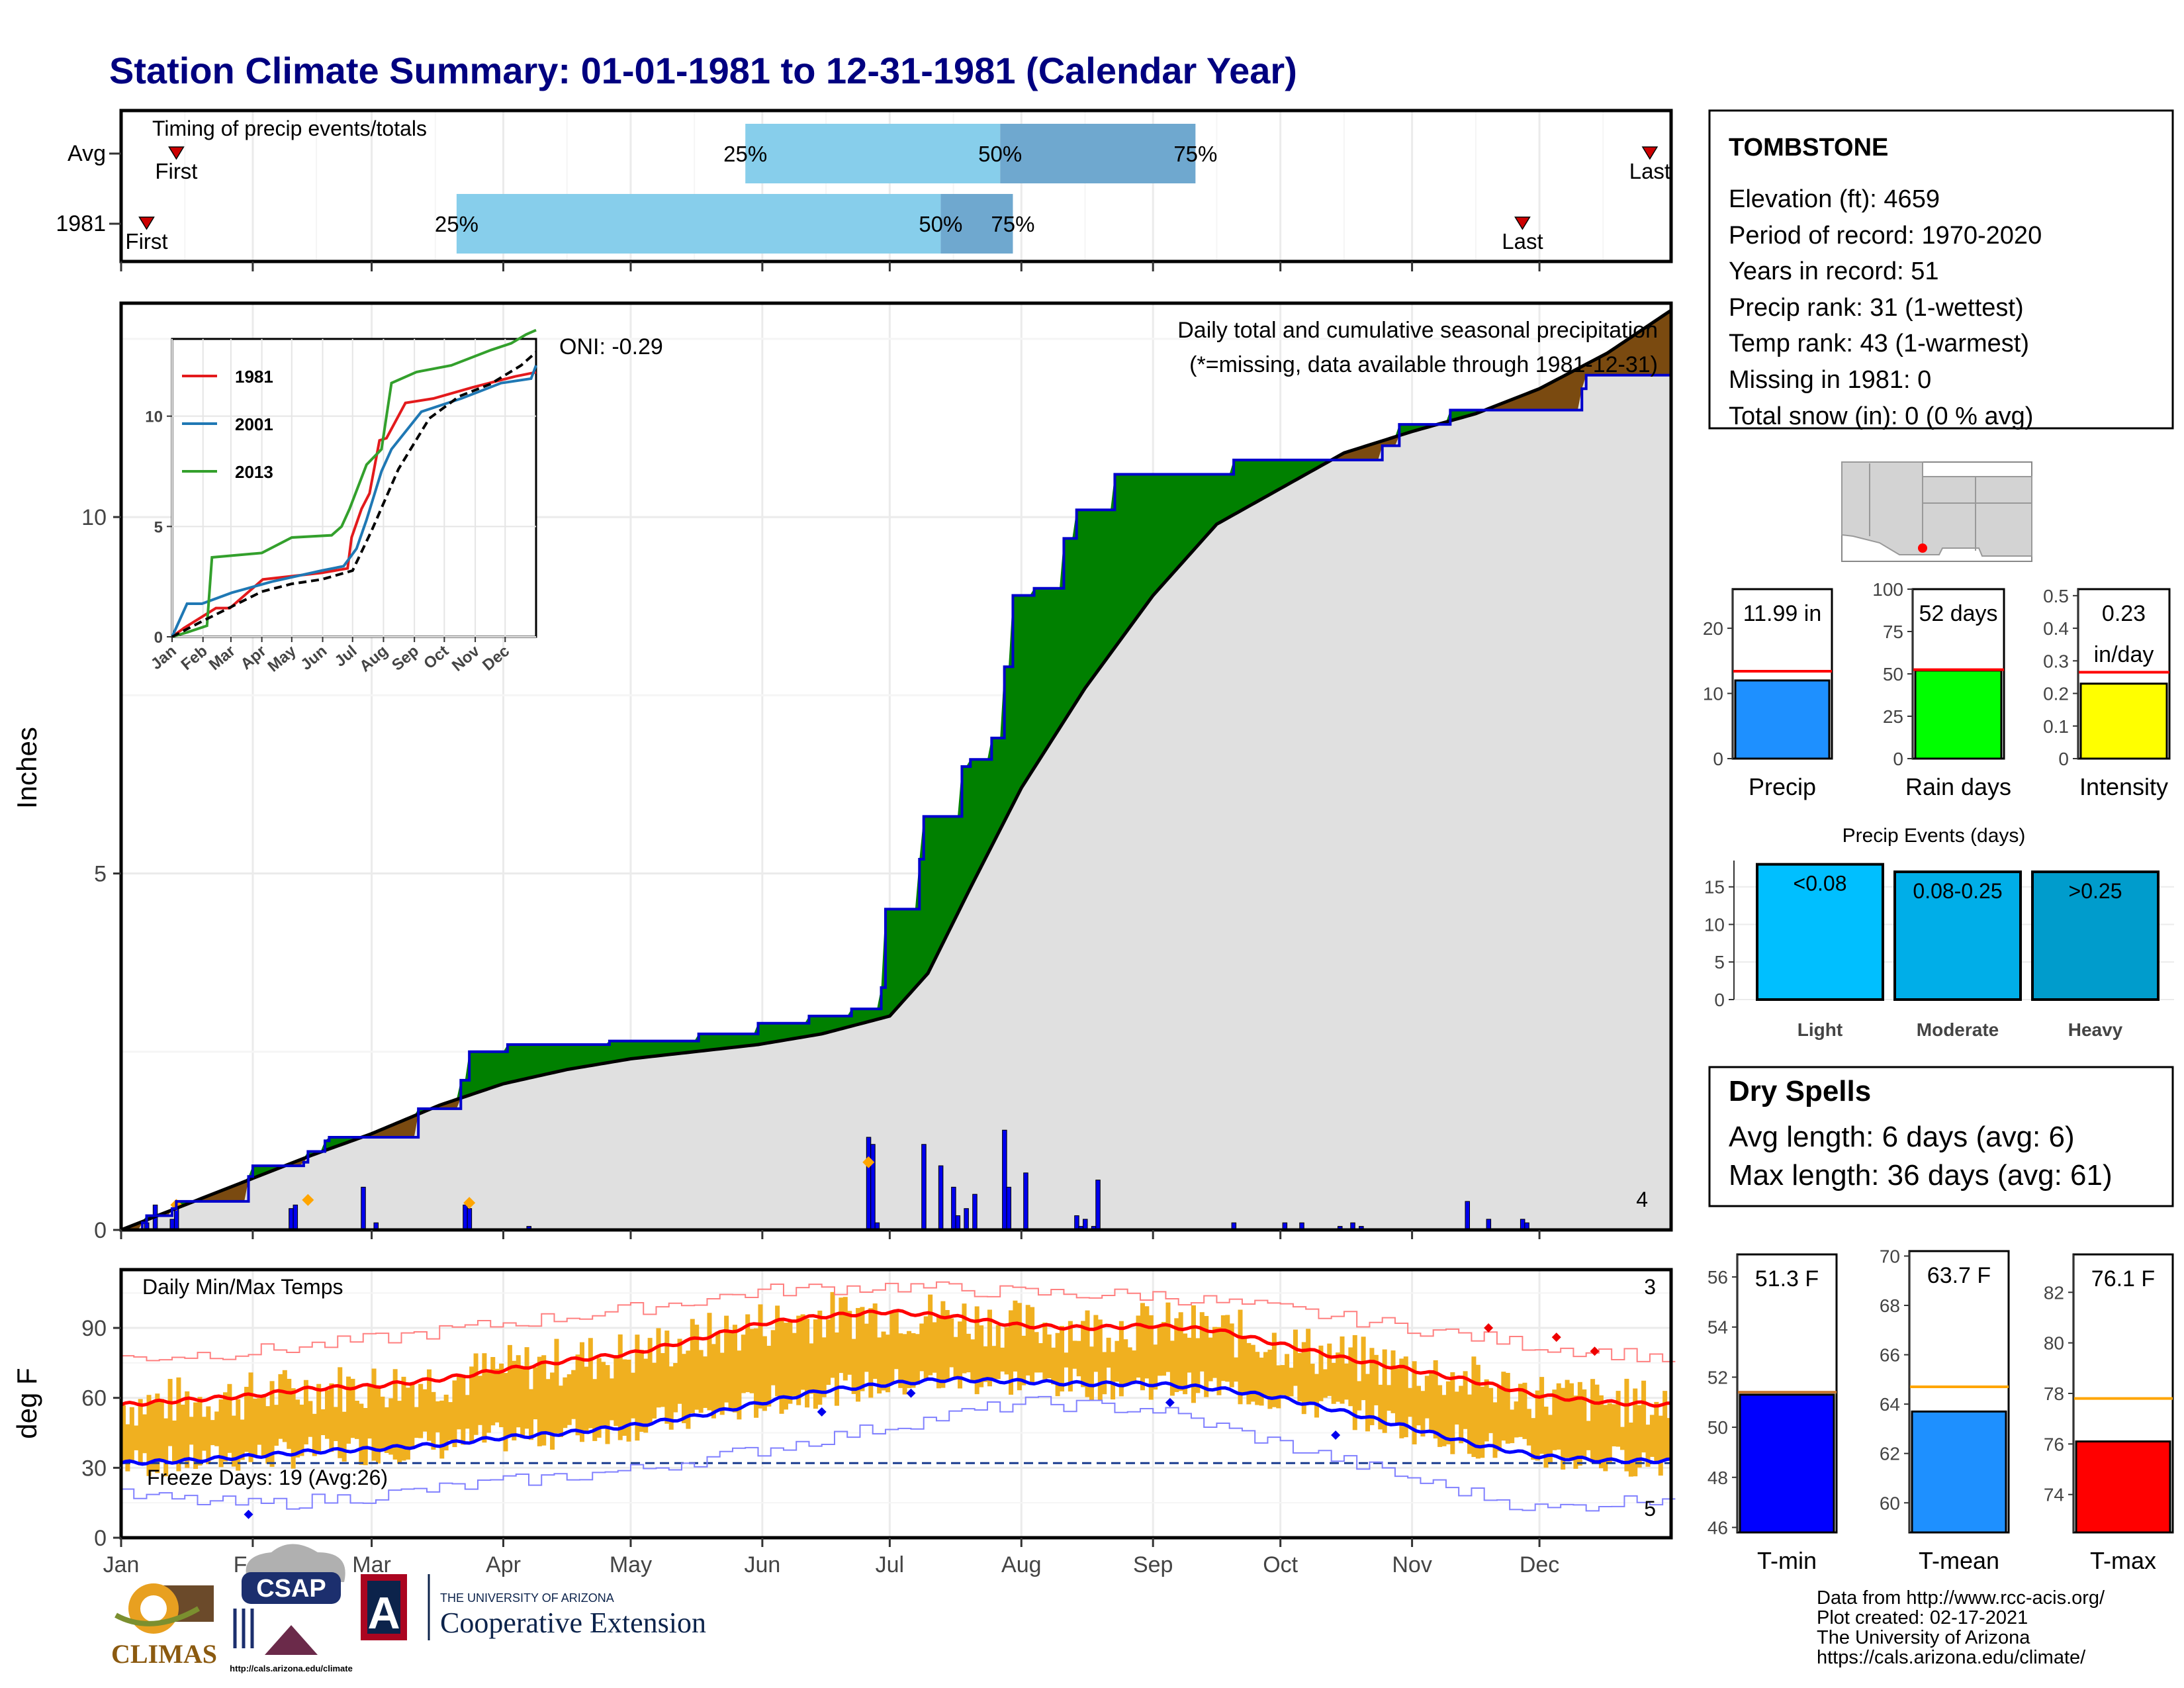  What do you see at coordinates (1280, 1564) in the screenshot?
I see `month-tick-label: Oct` at bounding box center [1280, 1564].